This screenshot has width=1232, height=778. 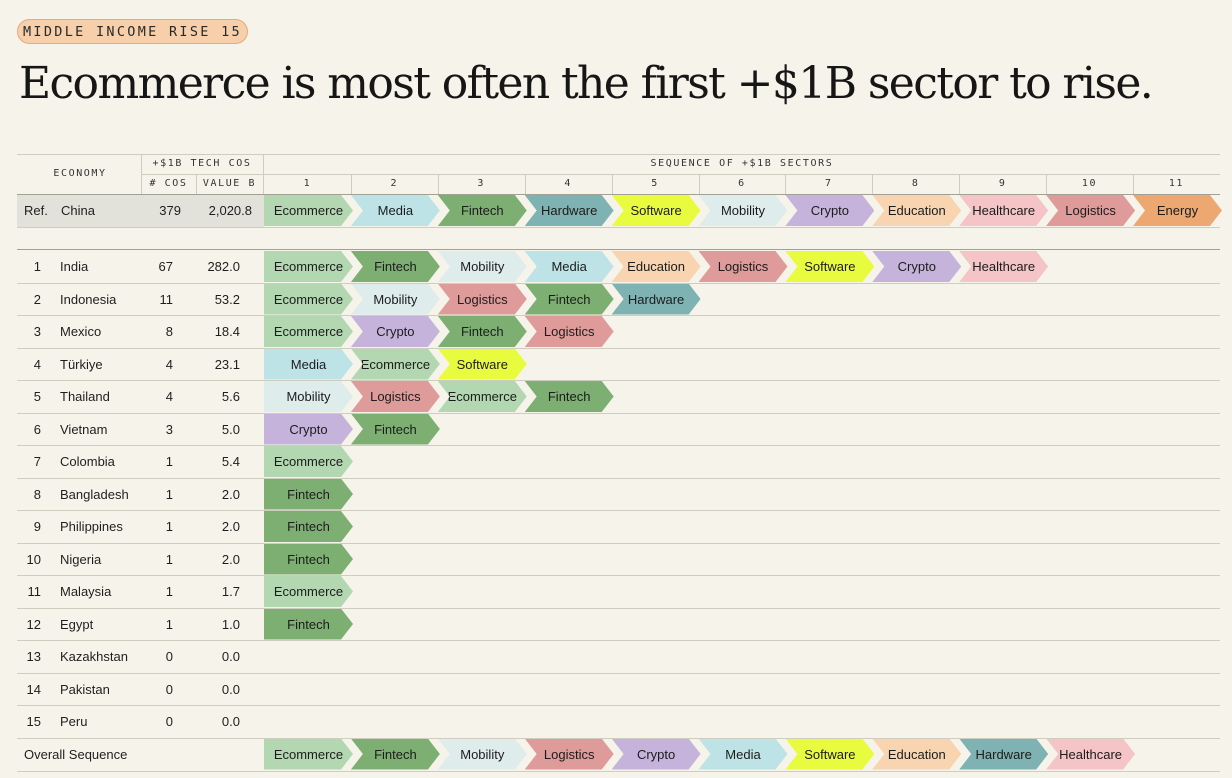 What do you see at coordinates (308, 591) in the screenshot?
I see `row-11-sector-ecommerce: Ecommerce` at bounding box center [308, 591].